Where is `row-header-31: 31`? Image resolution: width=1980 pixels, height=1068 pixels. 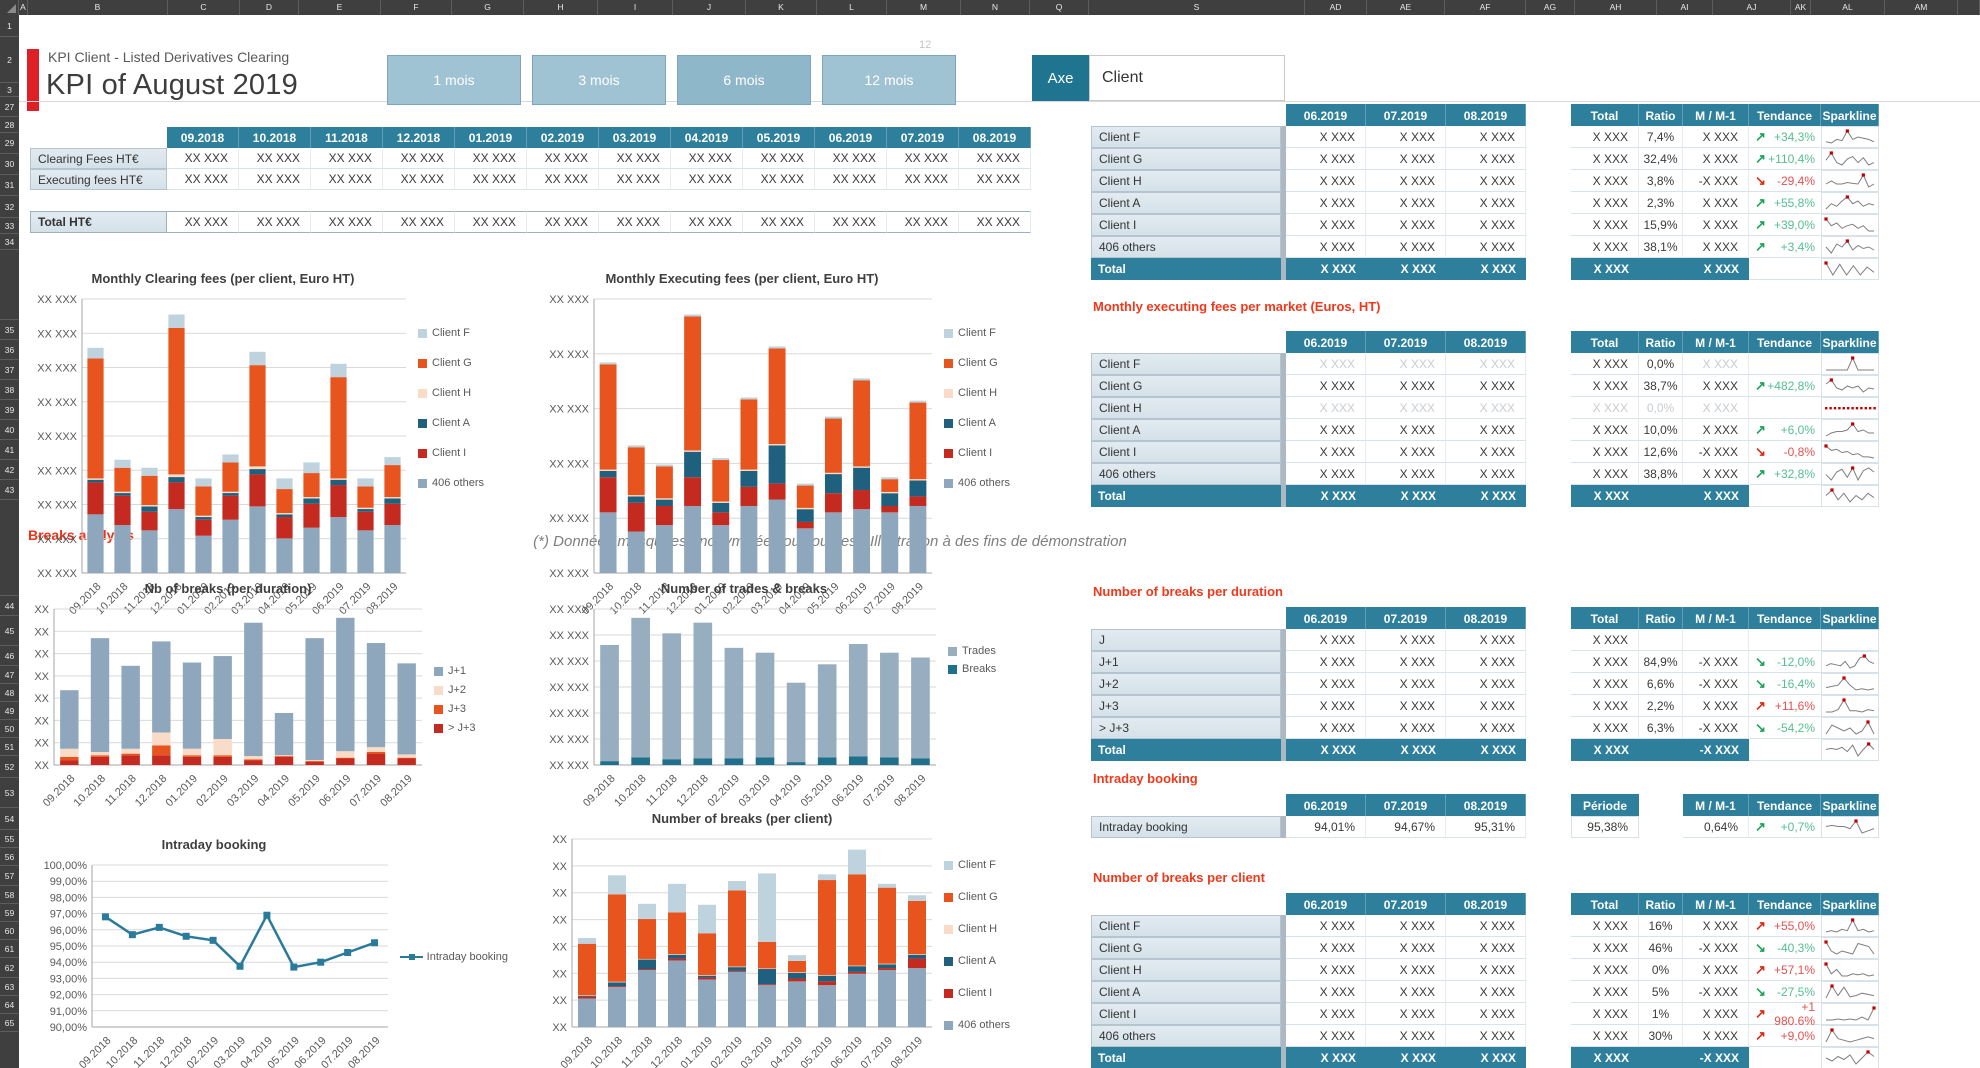 row-header-31: 31 is located at coordinates (9, 185).